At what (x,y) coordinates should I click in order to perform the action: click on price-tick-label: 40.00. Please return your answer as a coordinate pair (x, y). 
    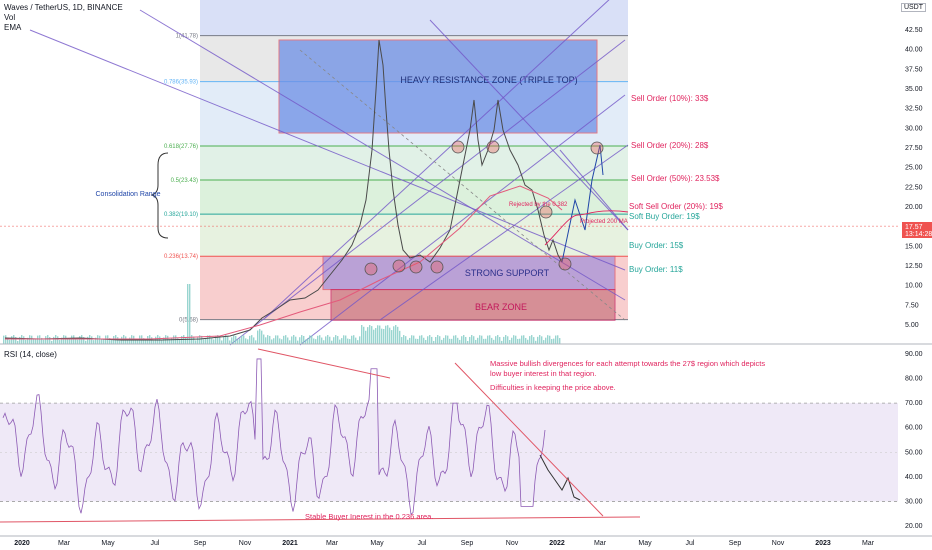
    Looking at the image, I should click on (914, 50).